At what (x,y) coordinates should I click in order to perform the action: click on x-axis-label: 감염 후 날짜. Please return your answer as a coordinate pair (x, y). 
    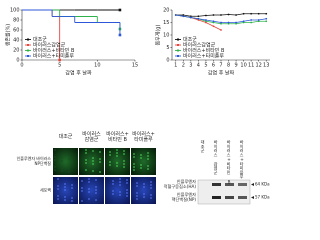
    Looking at the image, I should click on (221, 73).